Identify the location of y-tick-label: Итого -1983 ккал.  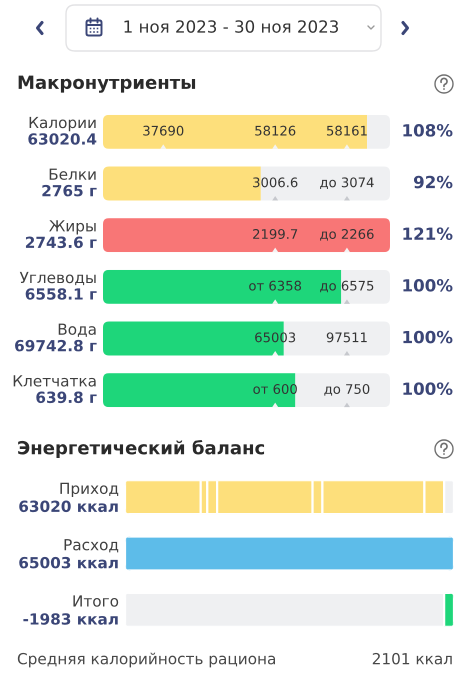
(70, 610).